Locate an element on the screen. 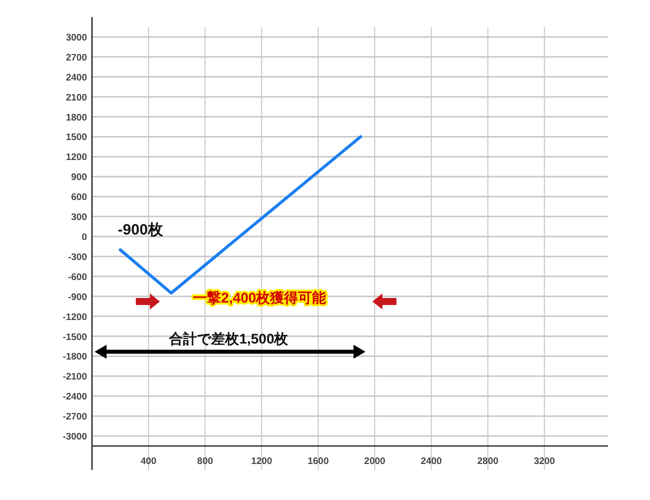 The image size is (650, 500). xtick-label: 1200 is located at coordinates (261, 461).